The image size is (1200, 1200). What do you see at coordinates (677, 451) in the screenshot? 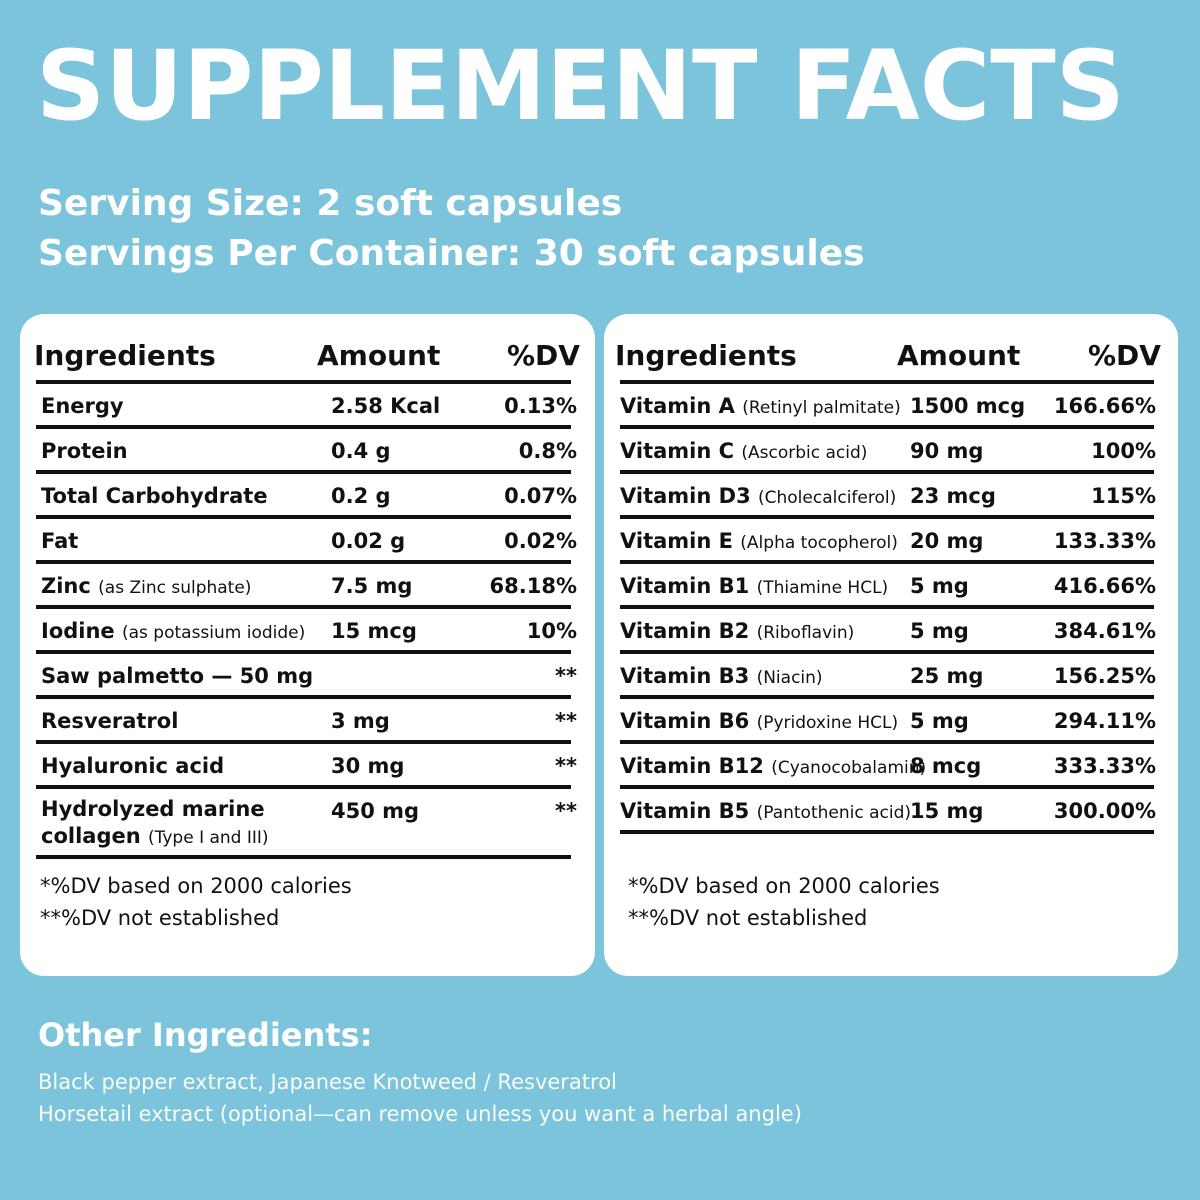
I see `ingredient-name-text: Vitamin C` at bounding box center [677, 451].